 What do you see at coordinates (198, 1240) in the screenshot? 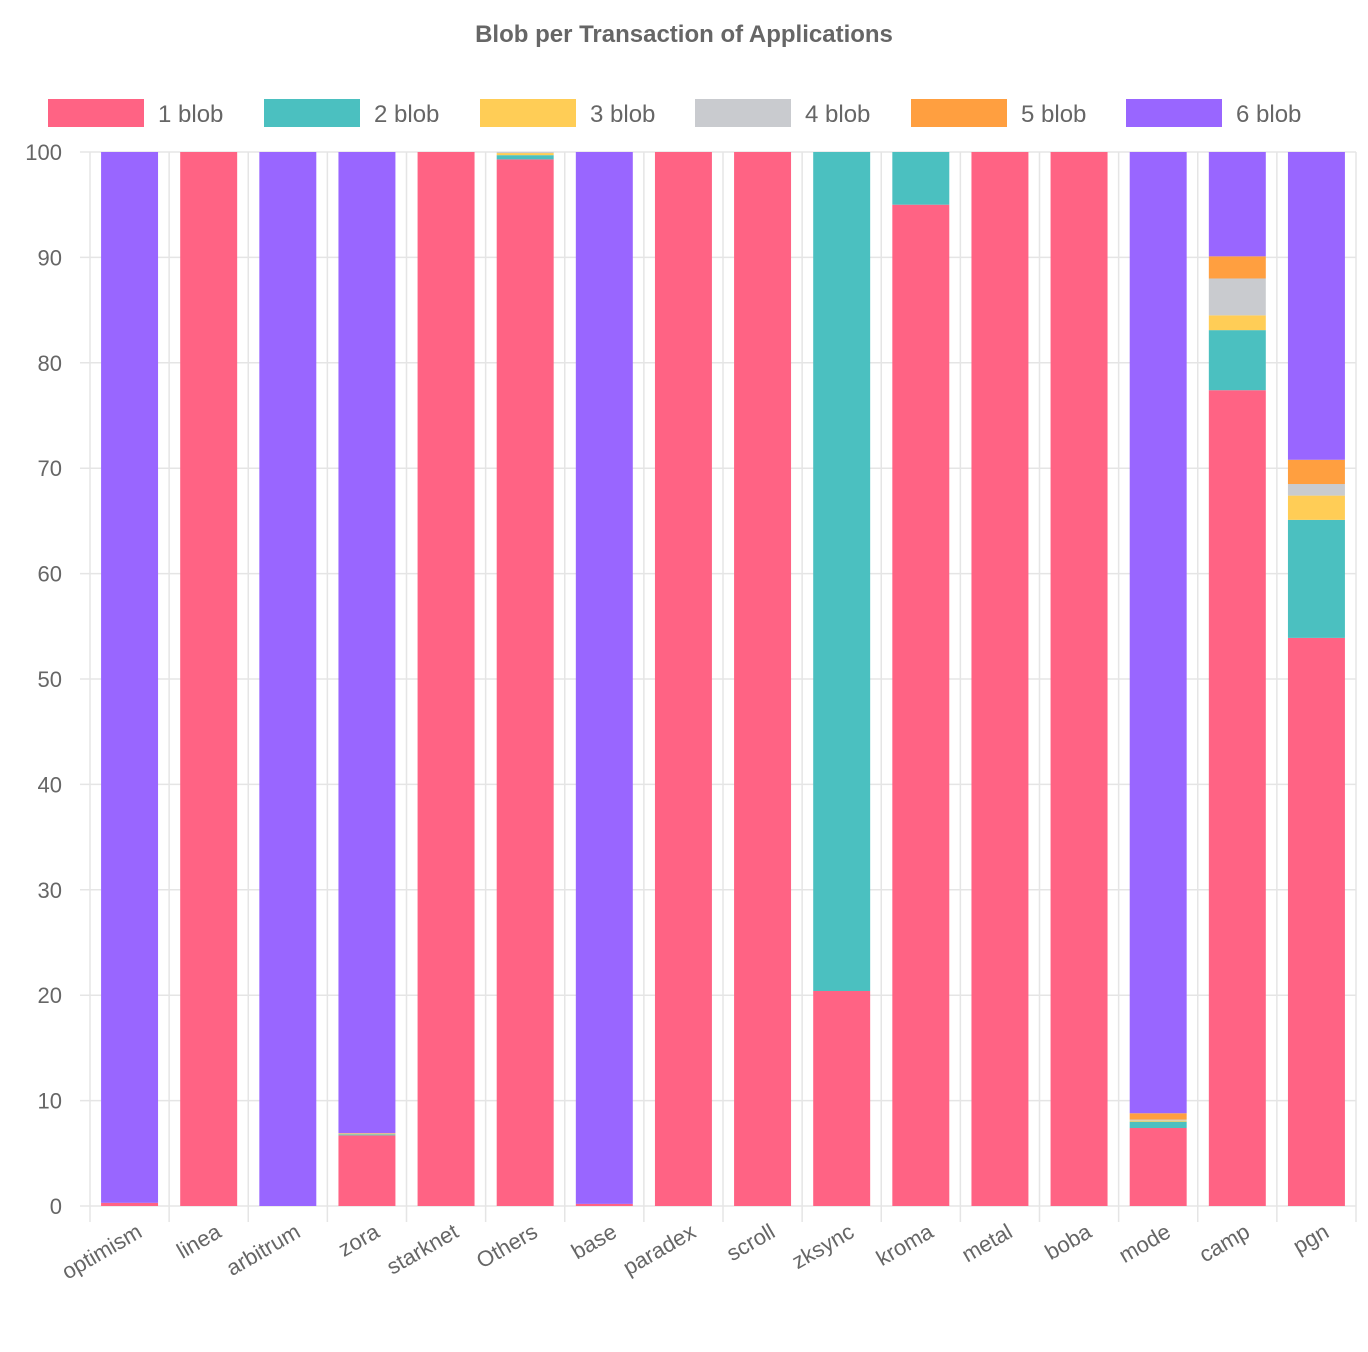
I see `x-tick-label: linea` at bounding box center [198, 1240].